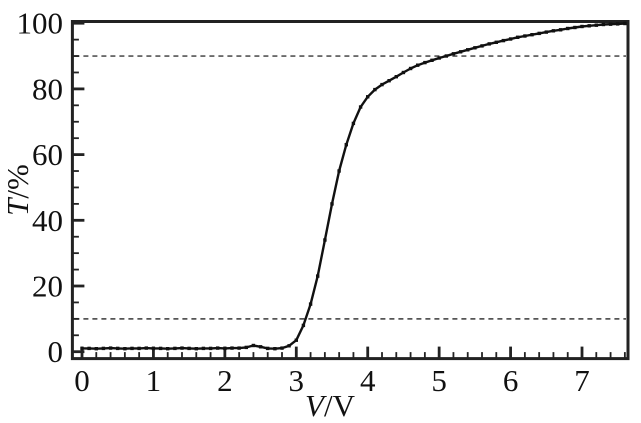 The width and height of the screenshot is (641, 423). I want to click on y-axis-label: T/%, so click(17, 190).